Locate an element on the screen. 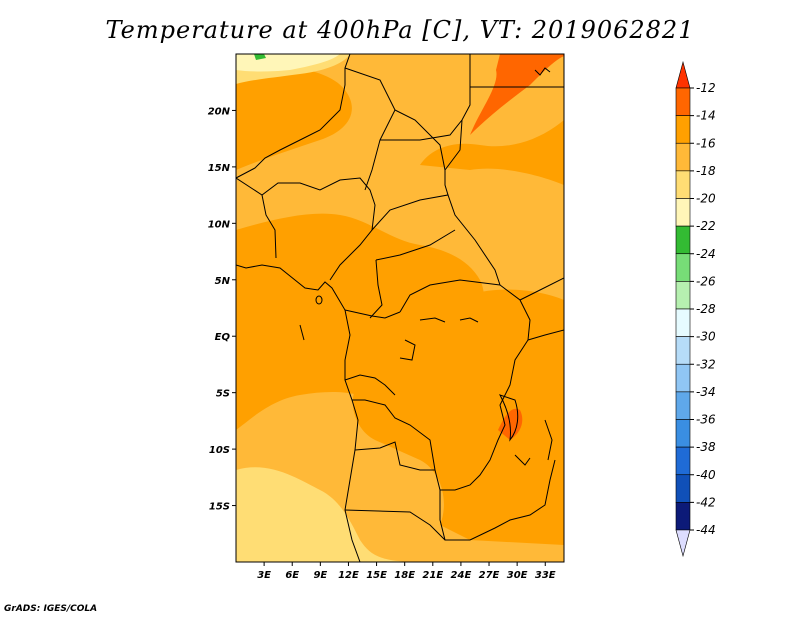 The width and height of the screenshot is (800, 618). colorbar-label: -22 is located at coordinates (706, 226).